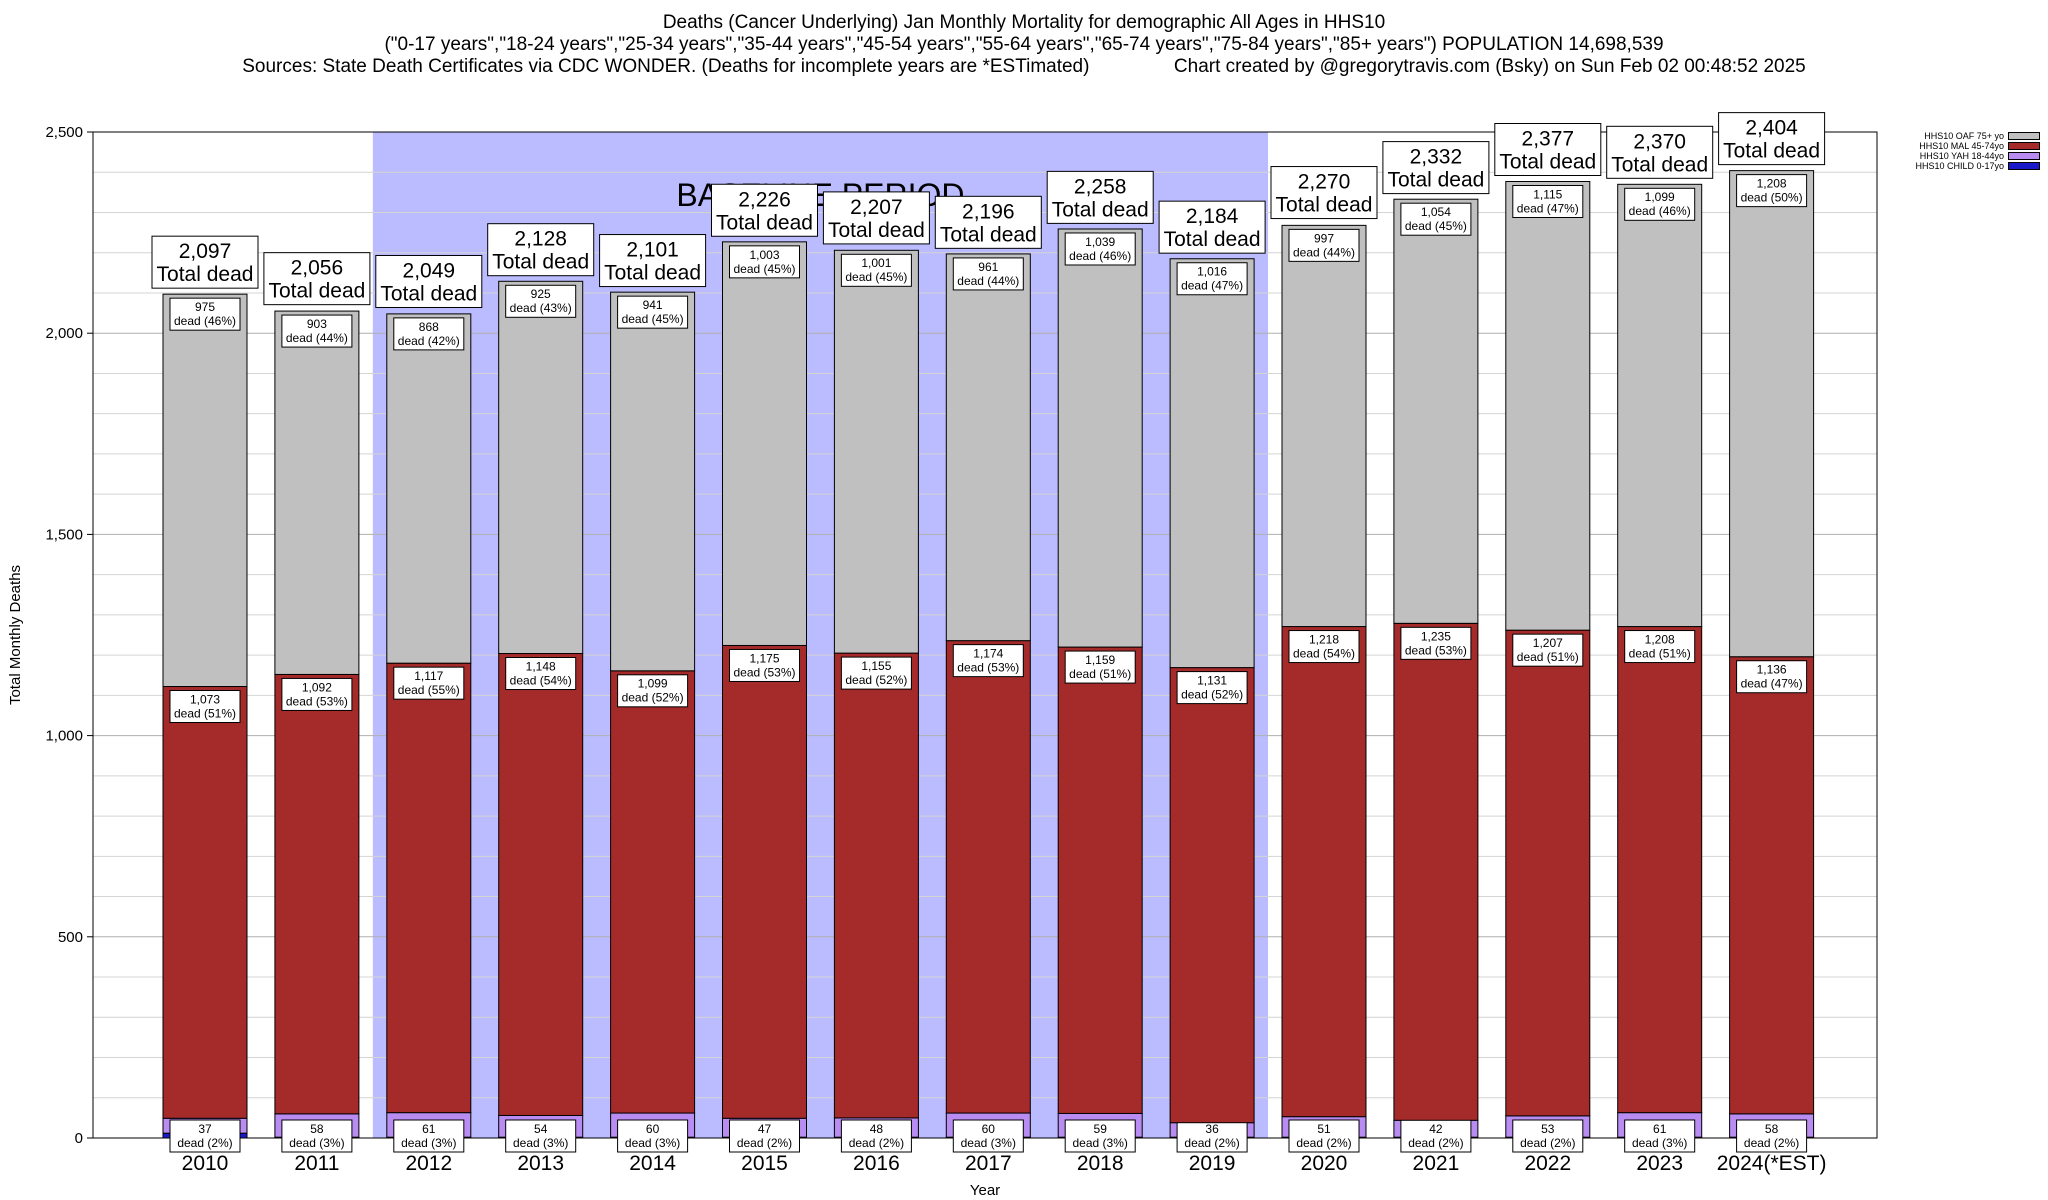 The image size is (2048, 1200). What do you see at coordinates (541, 666) in the screenshot?
I see `data-label-mal: 1,148` at bounding box center [541, 666].